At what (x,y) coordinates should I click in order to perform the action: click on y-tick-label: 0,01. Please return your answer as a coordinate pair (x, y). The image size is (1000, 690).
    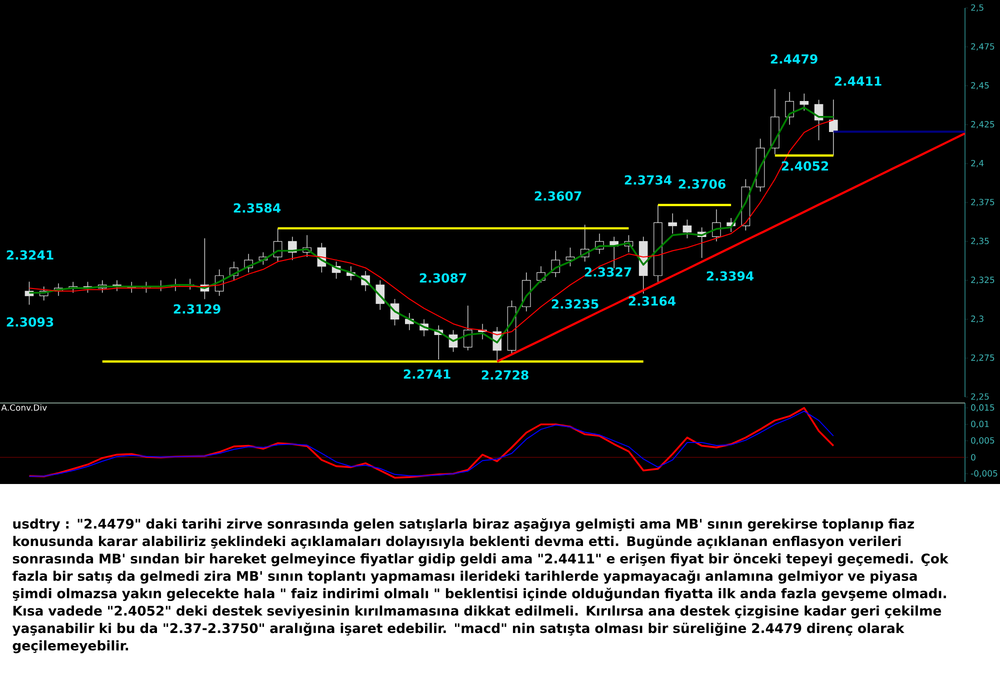
    Looking at the image, I should click on (980, 424).